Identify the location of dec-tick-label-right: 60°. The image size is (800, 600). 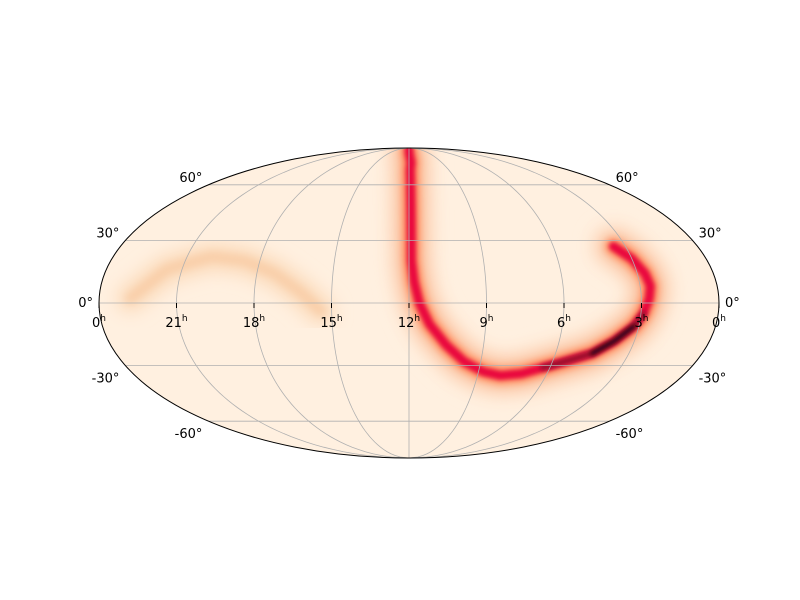
(627, 178).